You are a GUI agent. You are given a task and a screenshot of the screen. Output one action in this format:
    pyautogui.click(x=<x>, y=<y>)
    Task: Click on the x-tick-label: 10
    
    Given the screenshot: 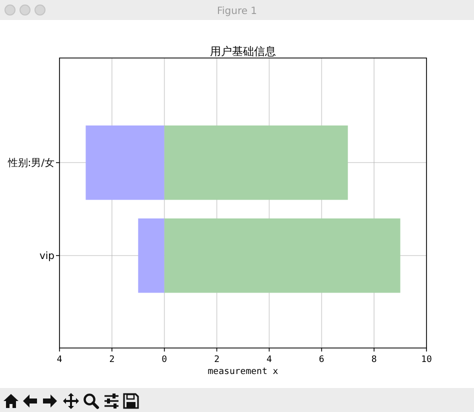 What is the action you would take?
    pyautogui.click(x=426, y=360)
    